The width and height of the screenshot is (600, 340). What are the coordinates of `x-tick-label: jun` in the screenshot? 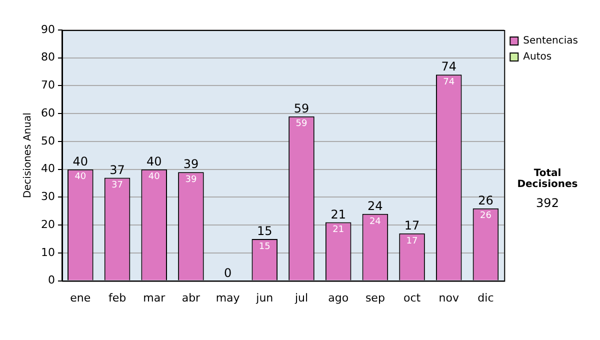 It's located at (264, 297).